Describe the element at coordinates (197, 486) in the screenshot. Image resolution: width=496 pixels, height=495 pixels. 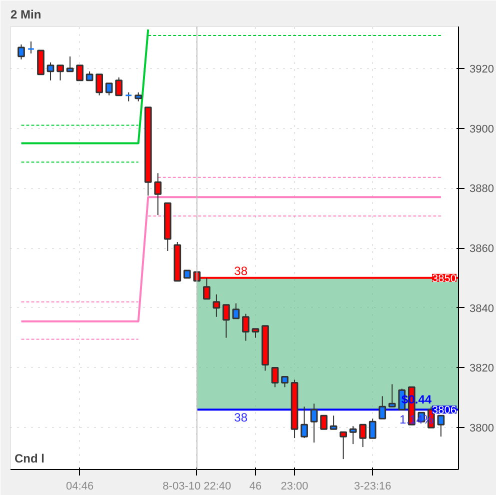
I see `x-tick-label: 8-03-10 22:40` at that location.